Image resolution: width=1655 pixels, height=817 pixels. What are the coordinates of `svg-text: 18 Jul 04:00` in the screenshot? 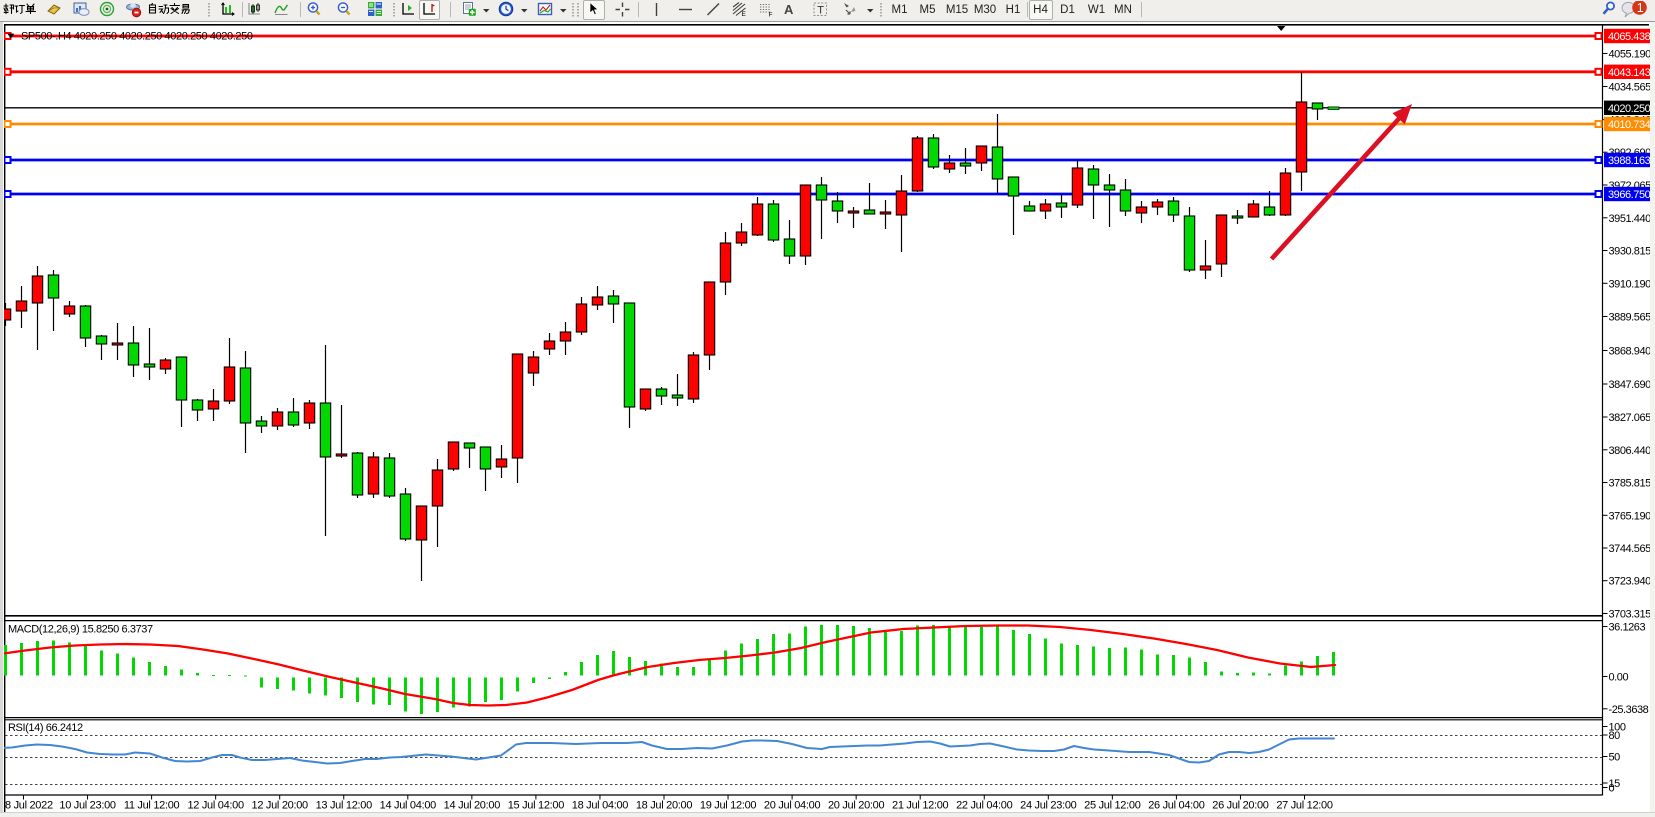 It's located at (600, 806).